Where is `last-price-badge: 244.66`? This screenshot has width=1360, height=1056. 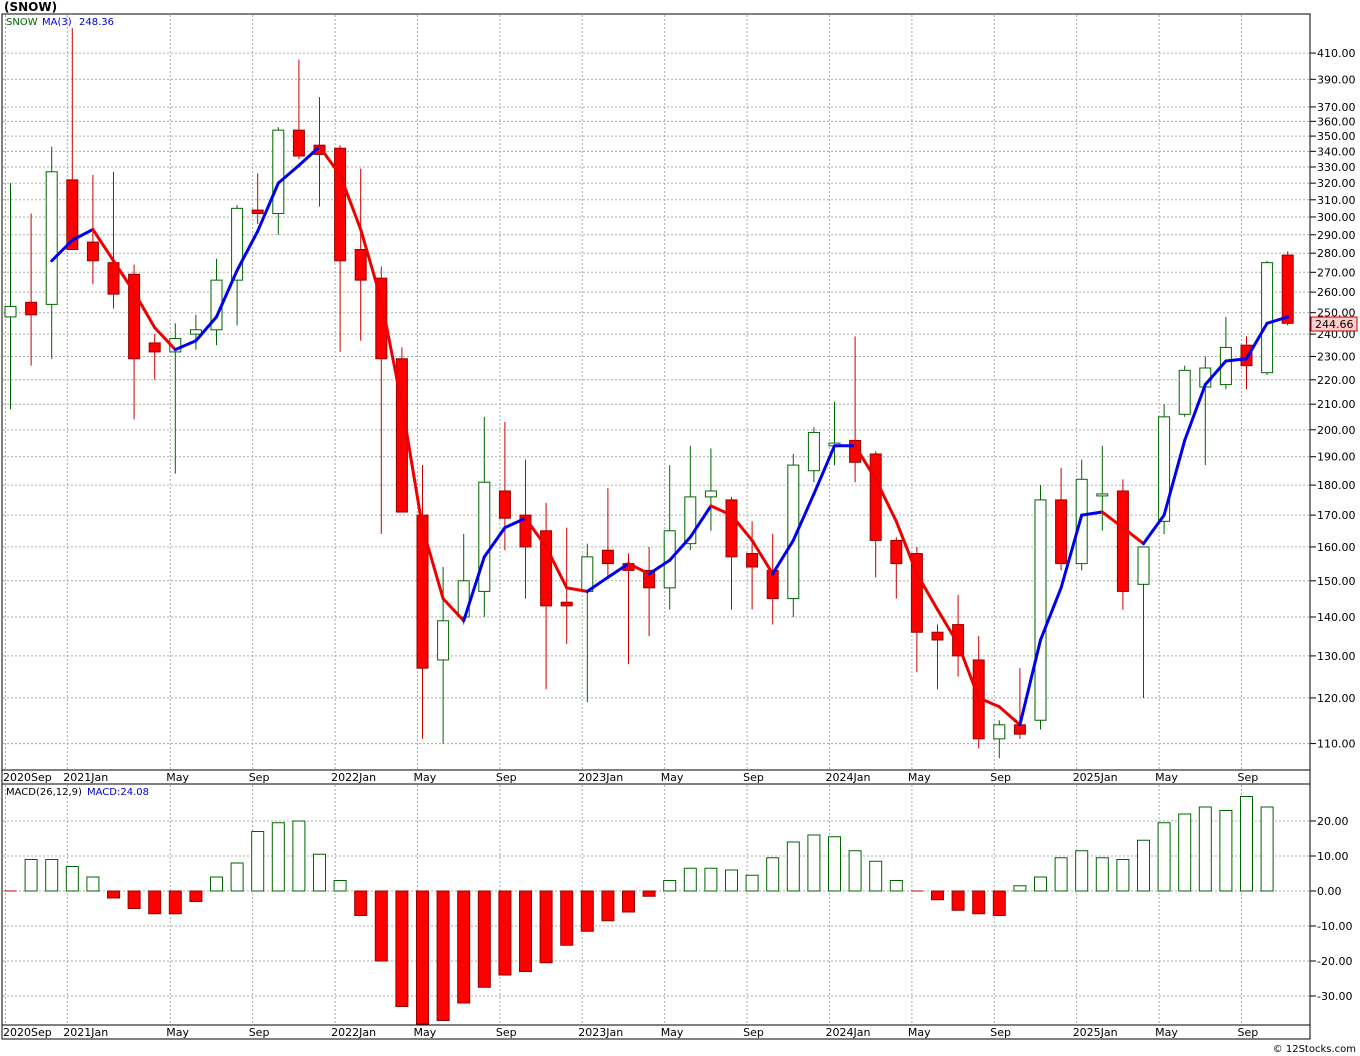 last-price-badge: 244.66 is located at coordinates (1334, 324).